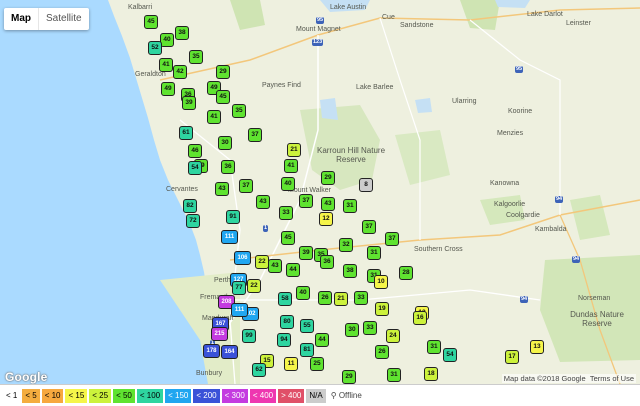 This screenshot has width=640, height=406. I want to click on station-marker: 49, so click(168, 89).